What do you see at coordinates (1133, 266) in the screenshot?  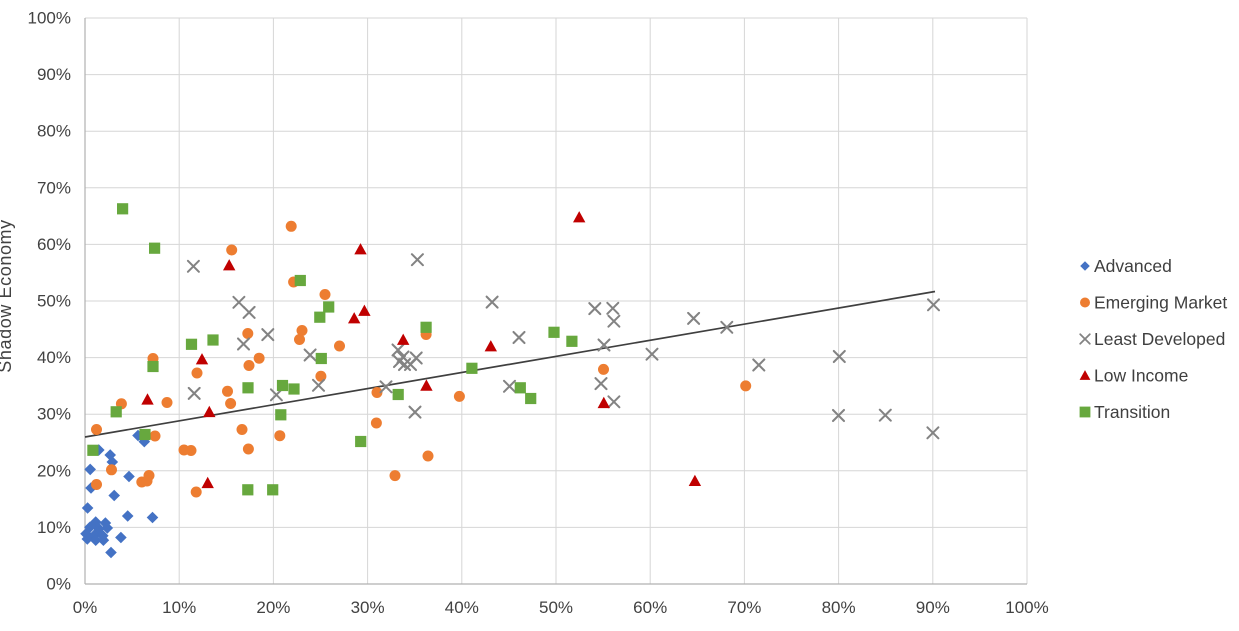 I see `svg-text: Advanced` at bounding box center [1133, 266].